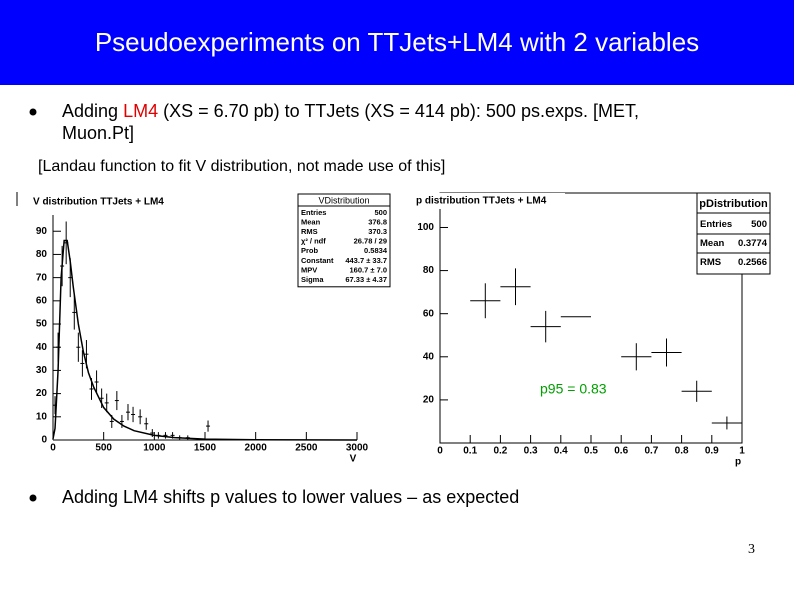  I want to click on bullet-text: Muon.Pt], so click(98, 133).